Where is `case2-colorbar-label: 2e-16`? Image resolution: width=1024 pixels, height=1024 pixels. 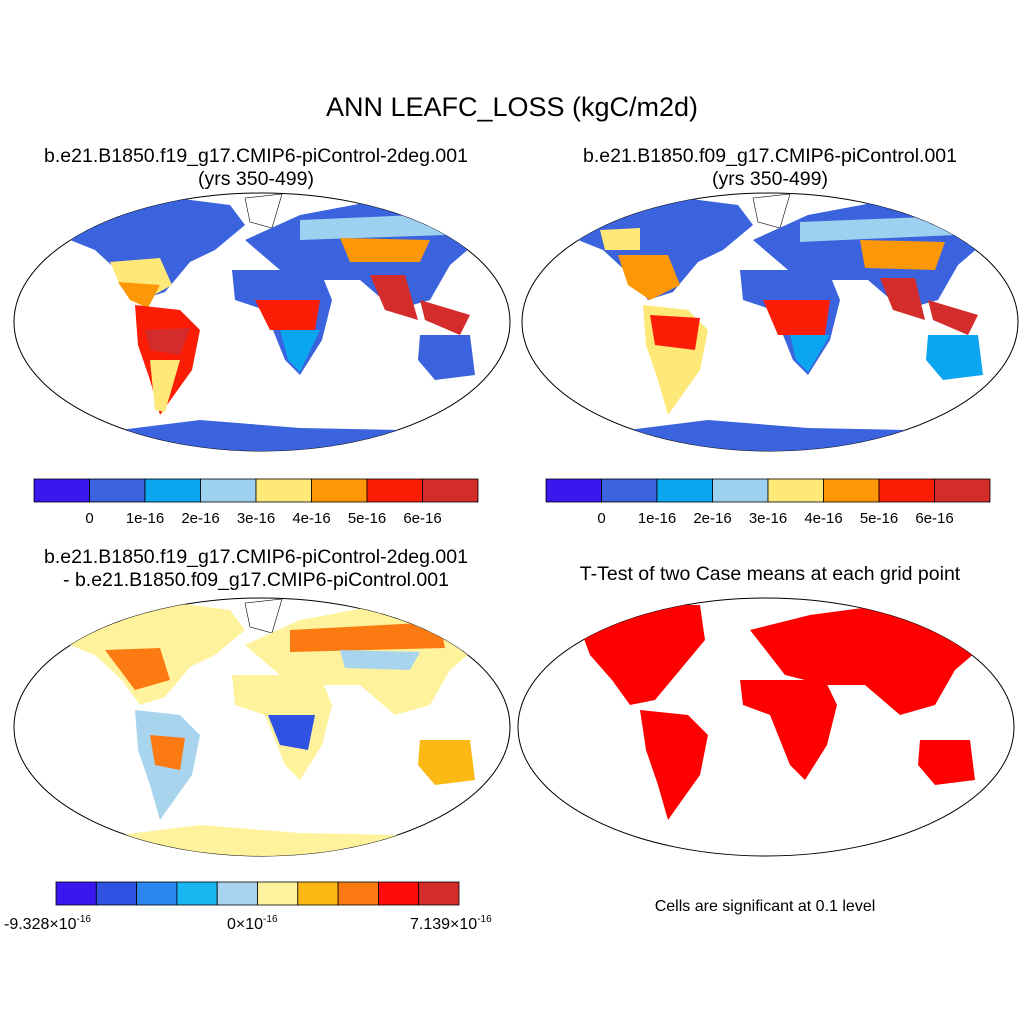
case2-colorbar-label: 2e-16 is located at coordinates (712, 518).